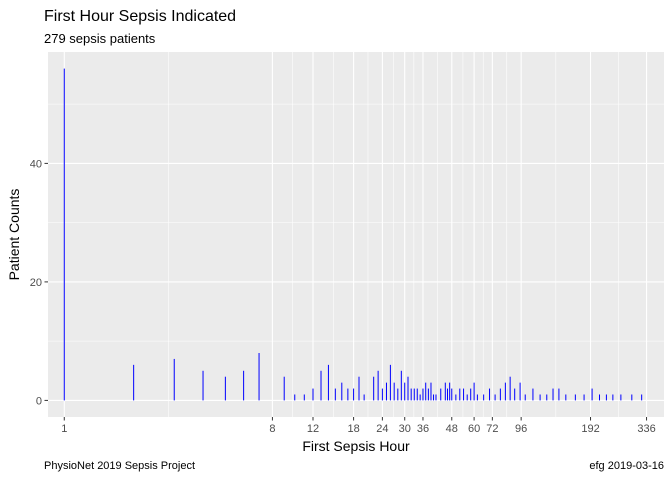 Image resolution: width=672 pixels, height=480 pixels. Describe the element at coordinates (626, 466) in the screenshot. I see `footer-author-date: efg 2019-03-16` at that location.